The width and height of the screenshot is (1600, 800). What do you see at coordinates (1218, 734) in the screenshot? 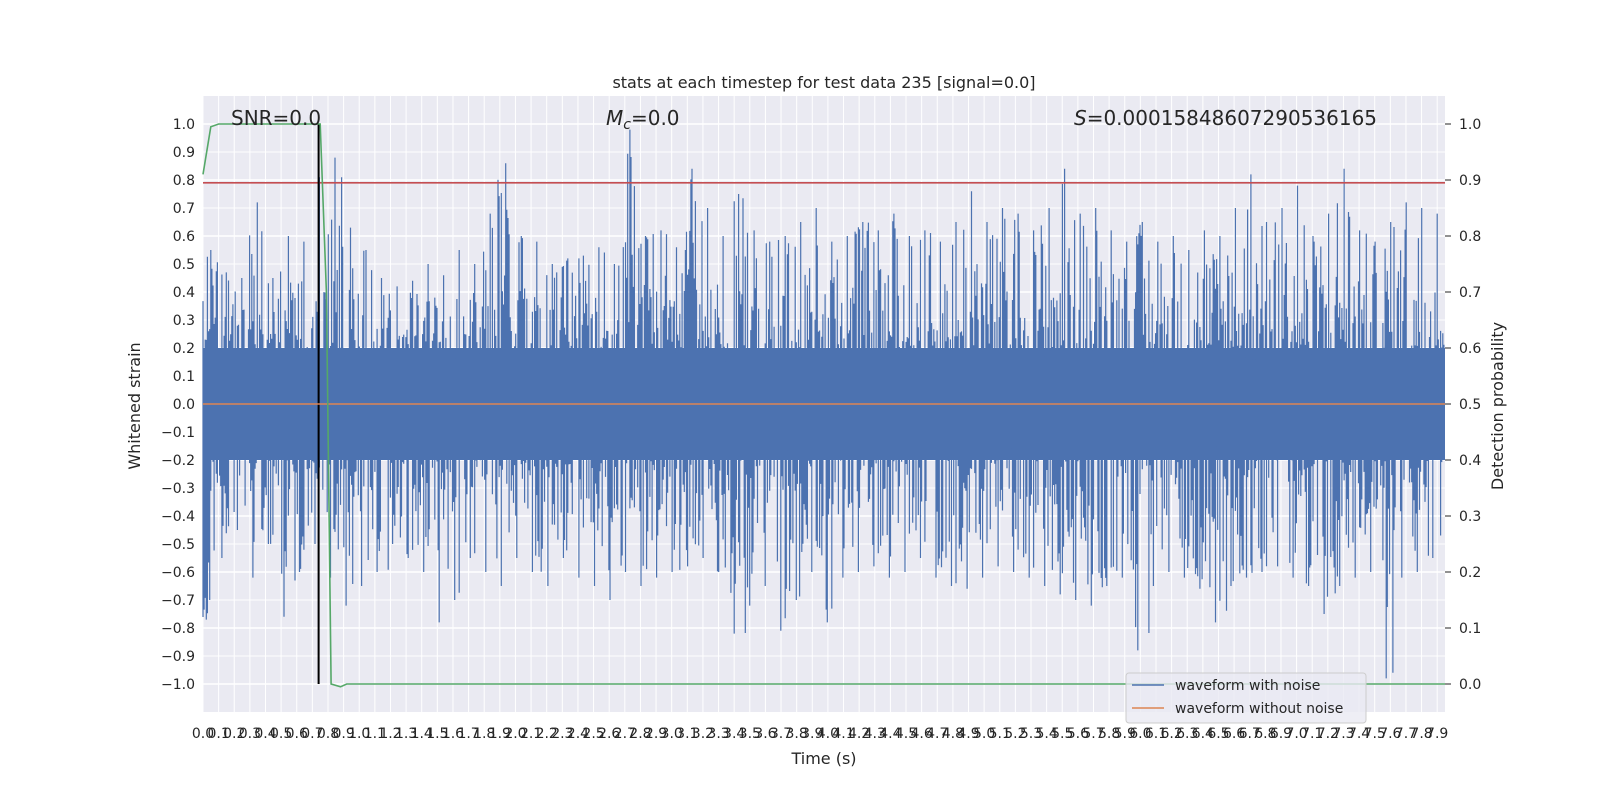
I see `x-tick-label: 6.5` at bounding box center [1218, 734].